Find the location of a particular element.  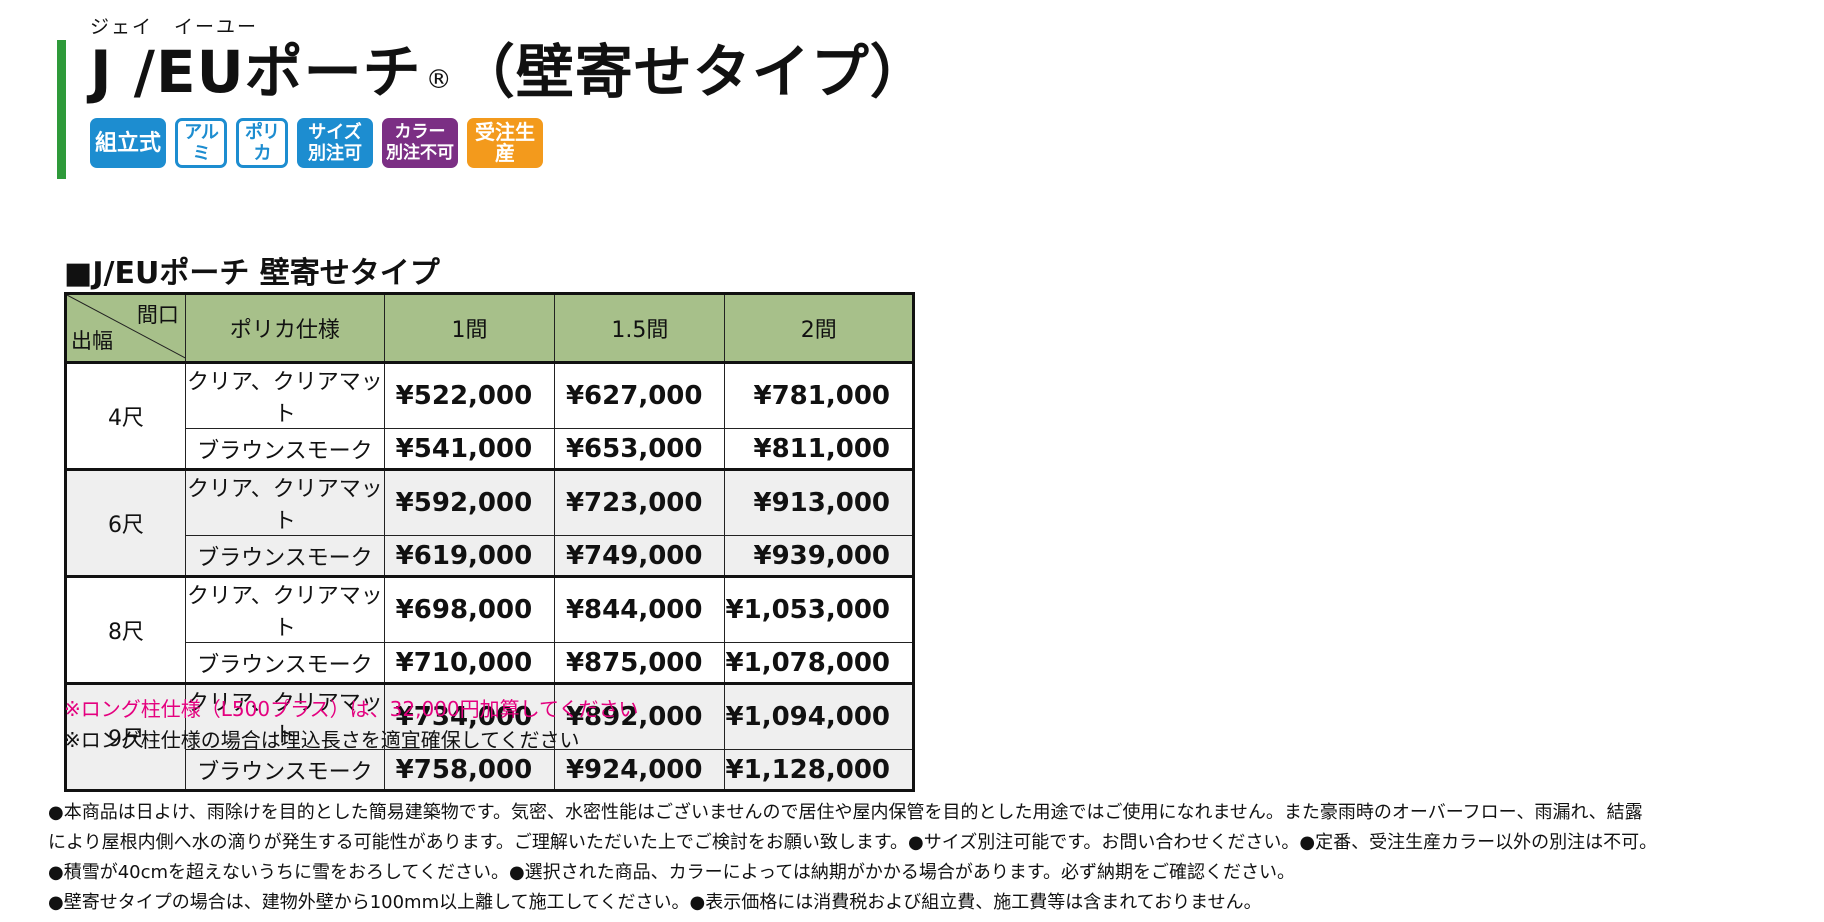

price-cell: ¥811,000 is located at coordinates (819, 449).